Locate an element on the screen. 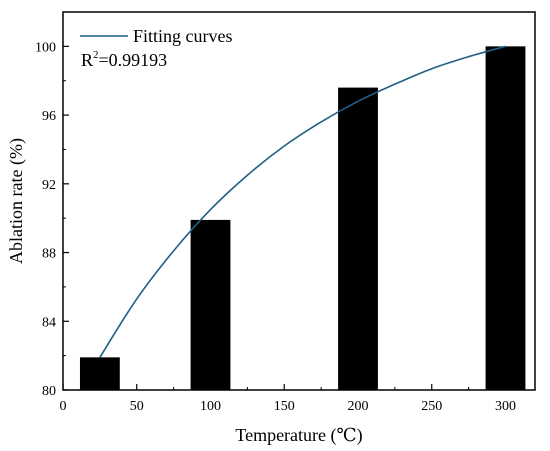 The image size is (550, 451). r-squared-annotation: R2=0.99193 is located at coordinates (124, 59).